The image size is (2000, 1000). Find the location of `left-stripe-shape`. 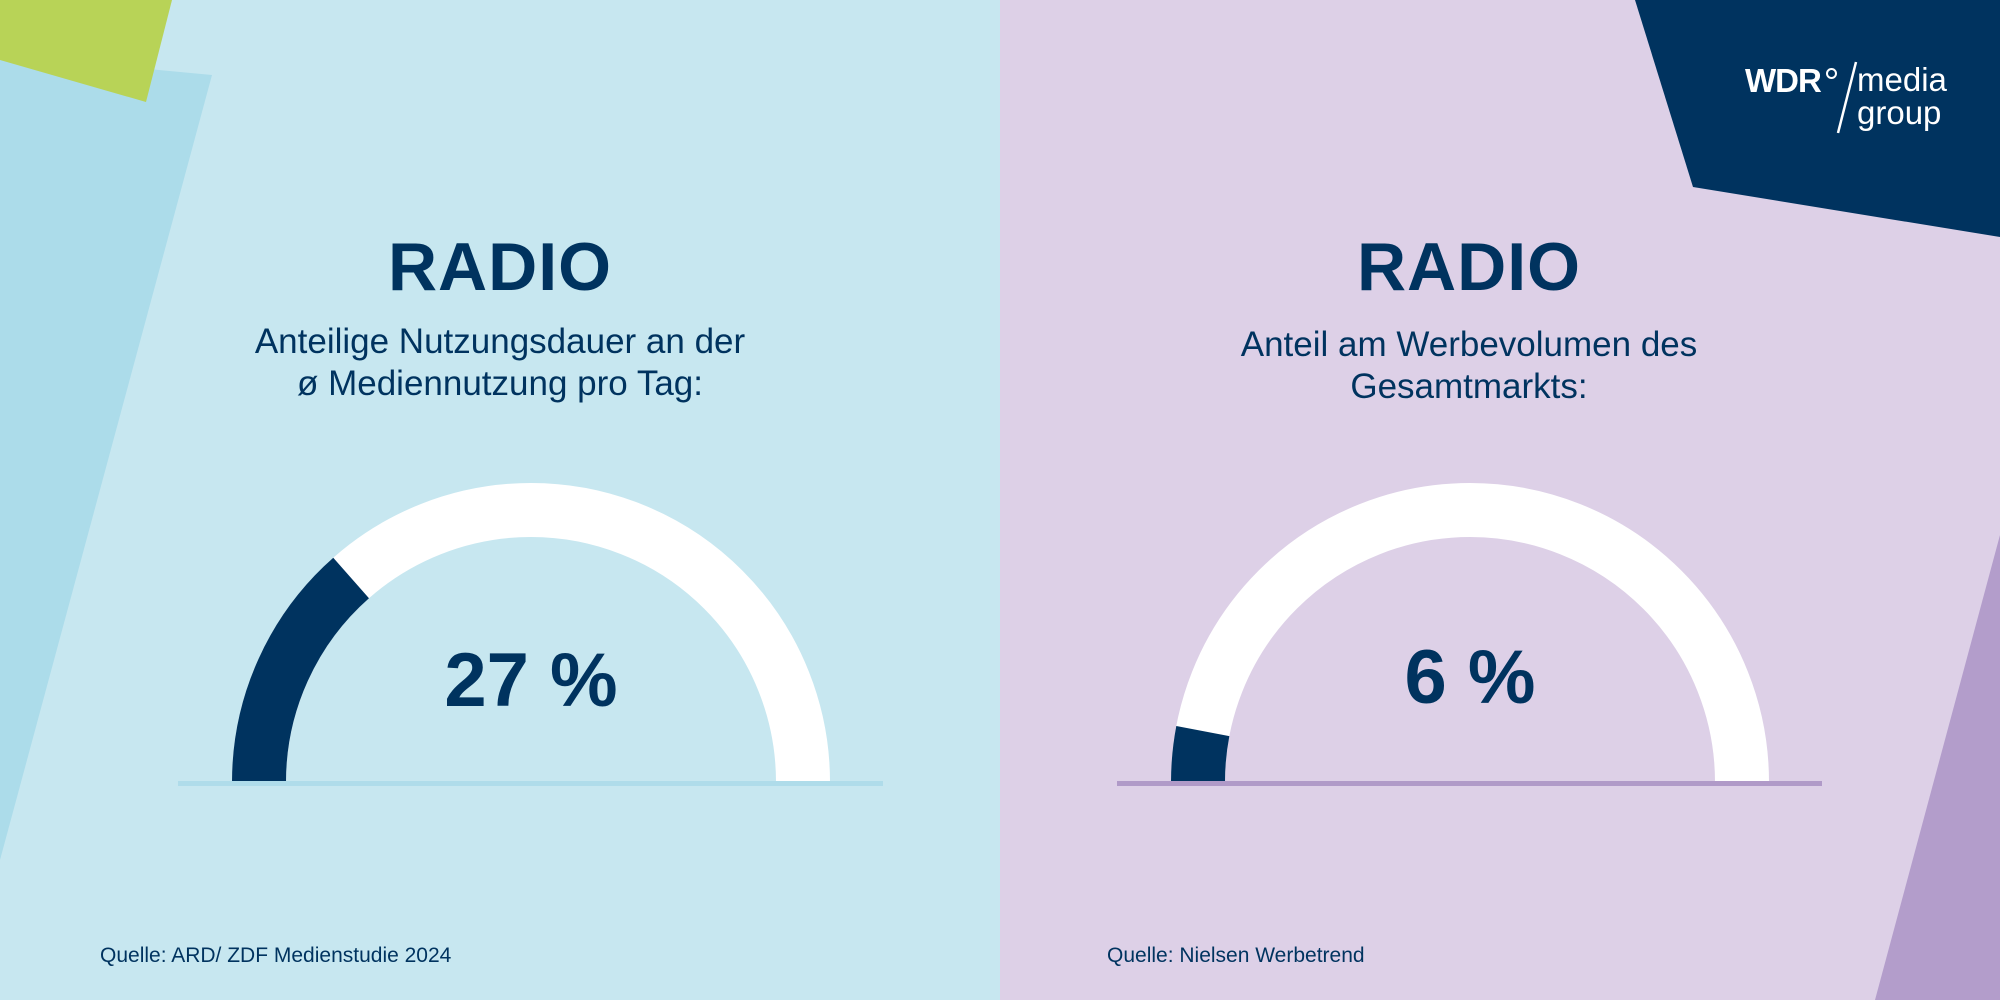

left-stripe-shape is located at coordinates (106, 457).